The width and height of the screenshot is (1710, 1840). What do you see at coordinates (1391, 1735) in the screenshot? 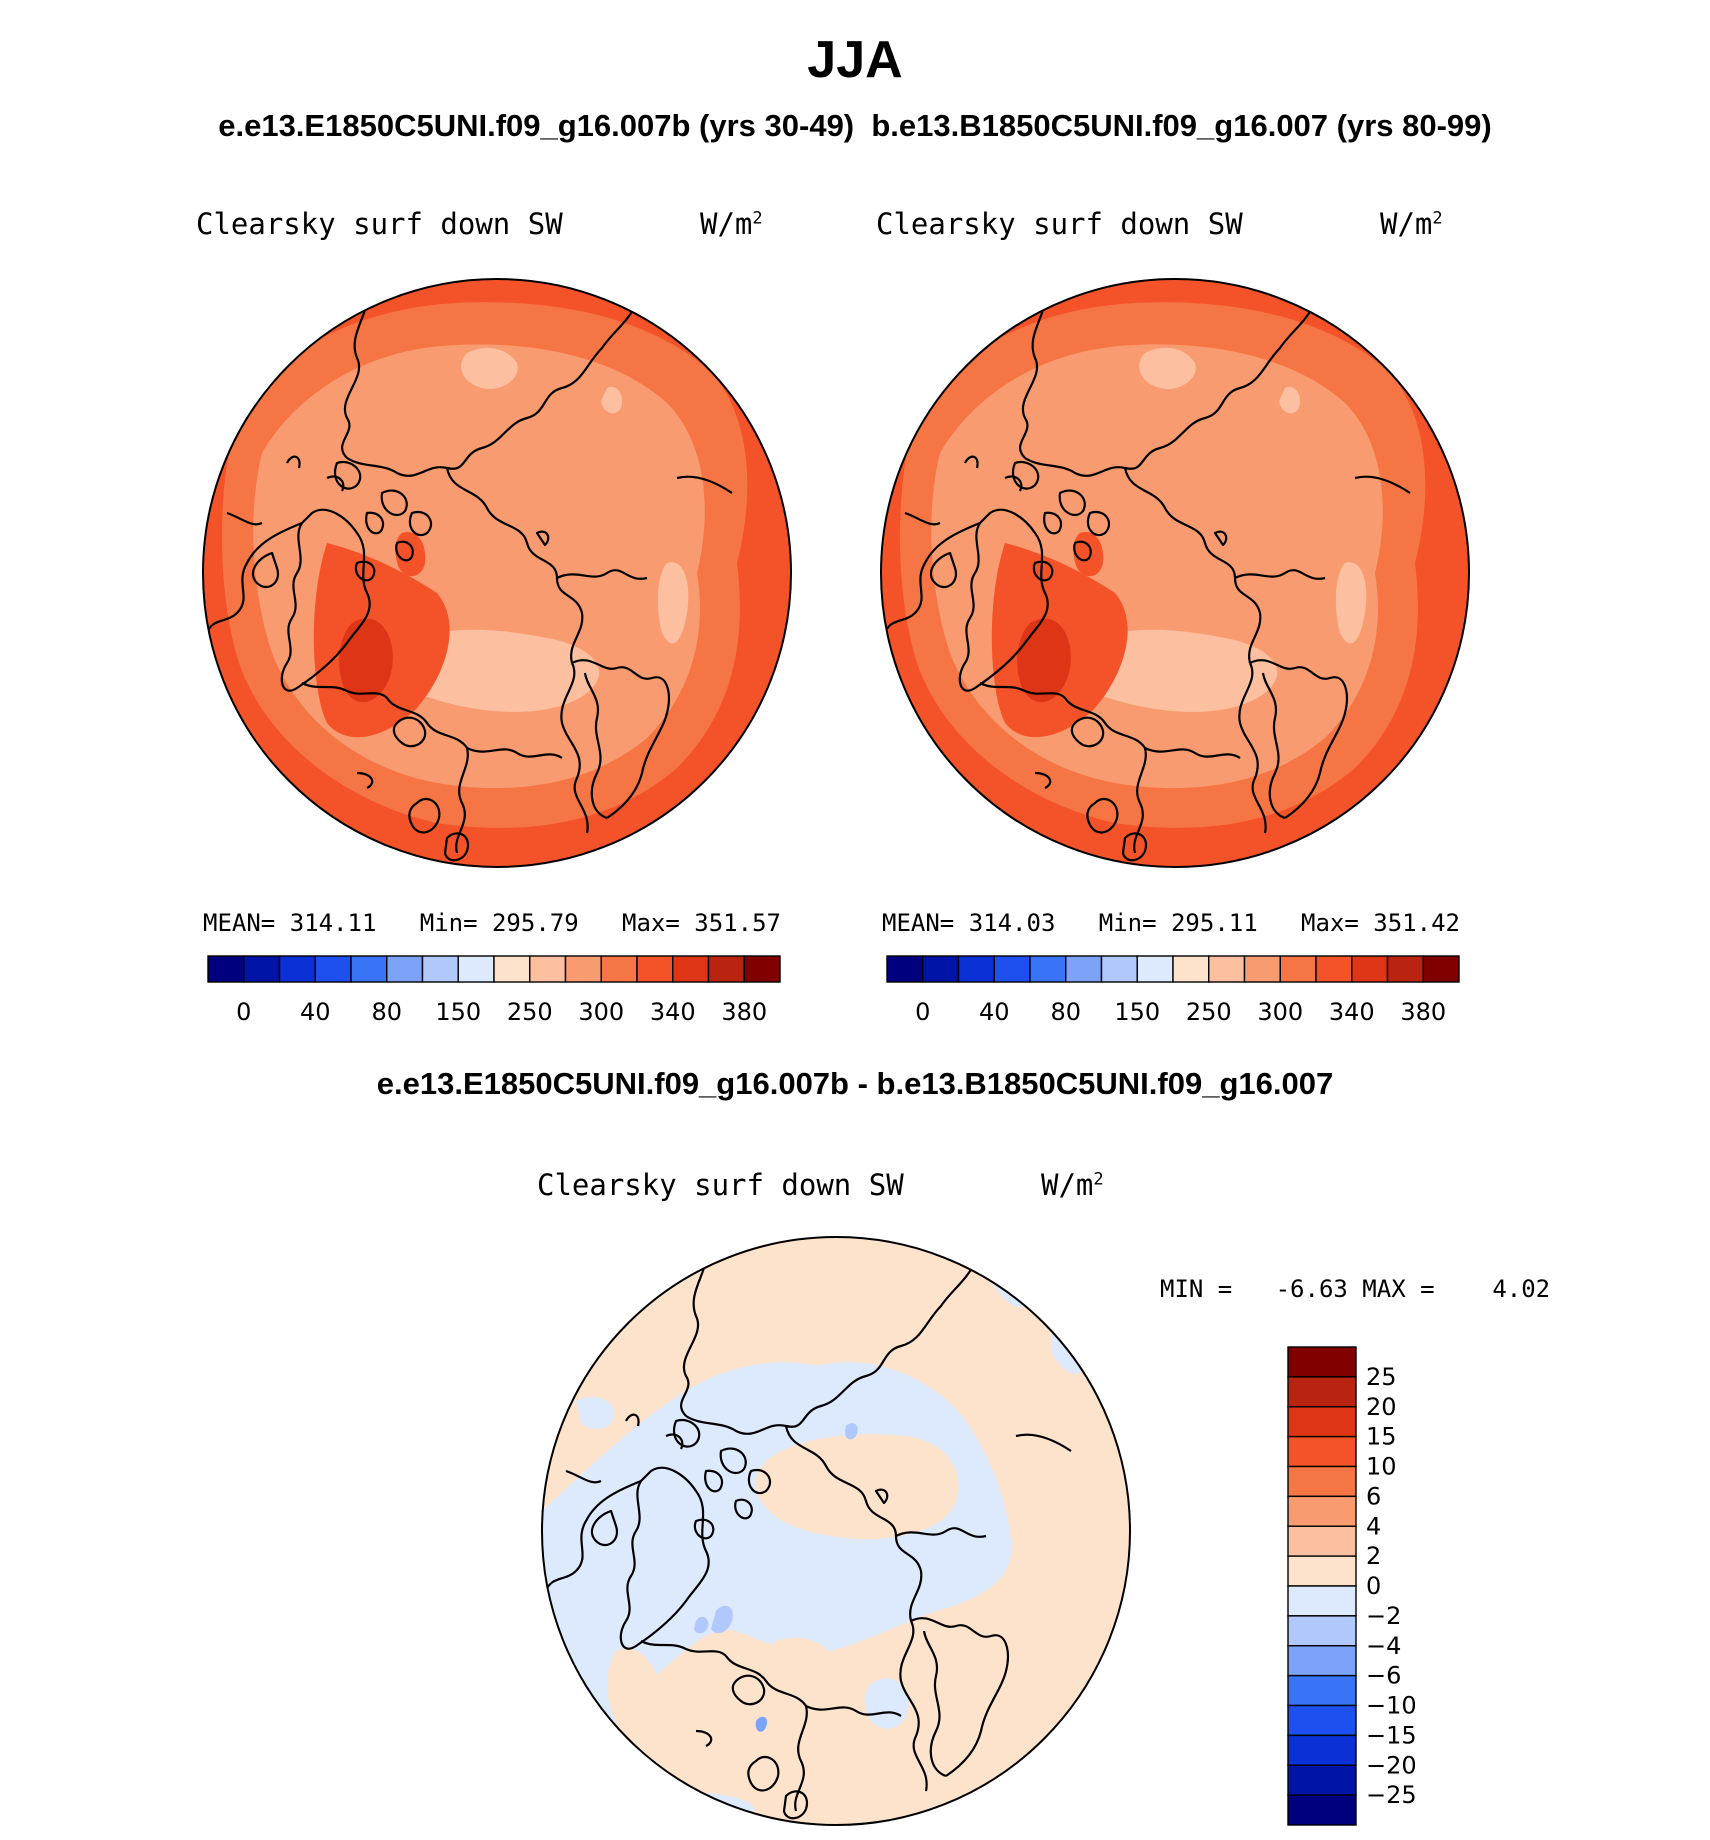
I see `diff-colorbar-tick-label: −15` at bounding box center [1391, 1735].